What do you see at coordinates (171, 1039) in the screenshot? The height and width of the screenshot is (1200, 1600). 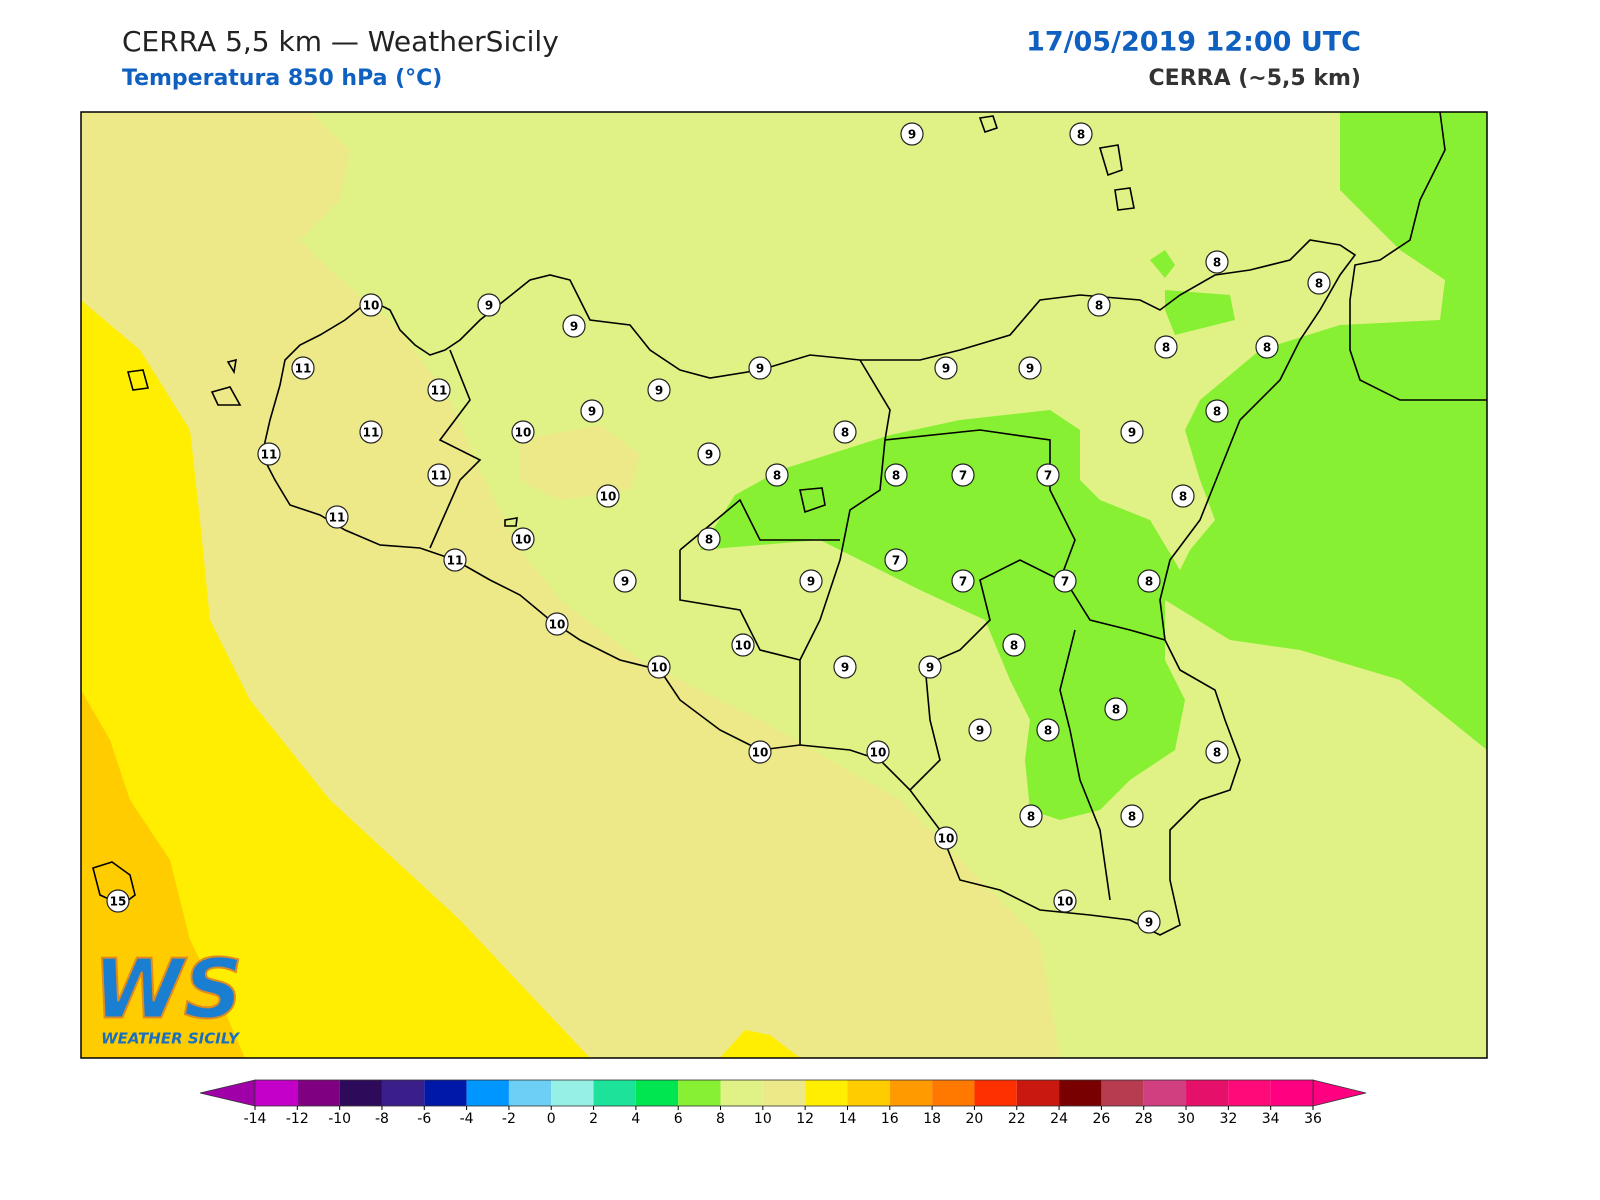 I see `logo-name: WEATHER SICILY` at bounding box center [171, 1039].